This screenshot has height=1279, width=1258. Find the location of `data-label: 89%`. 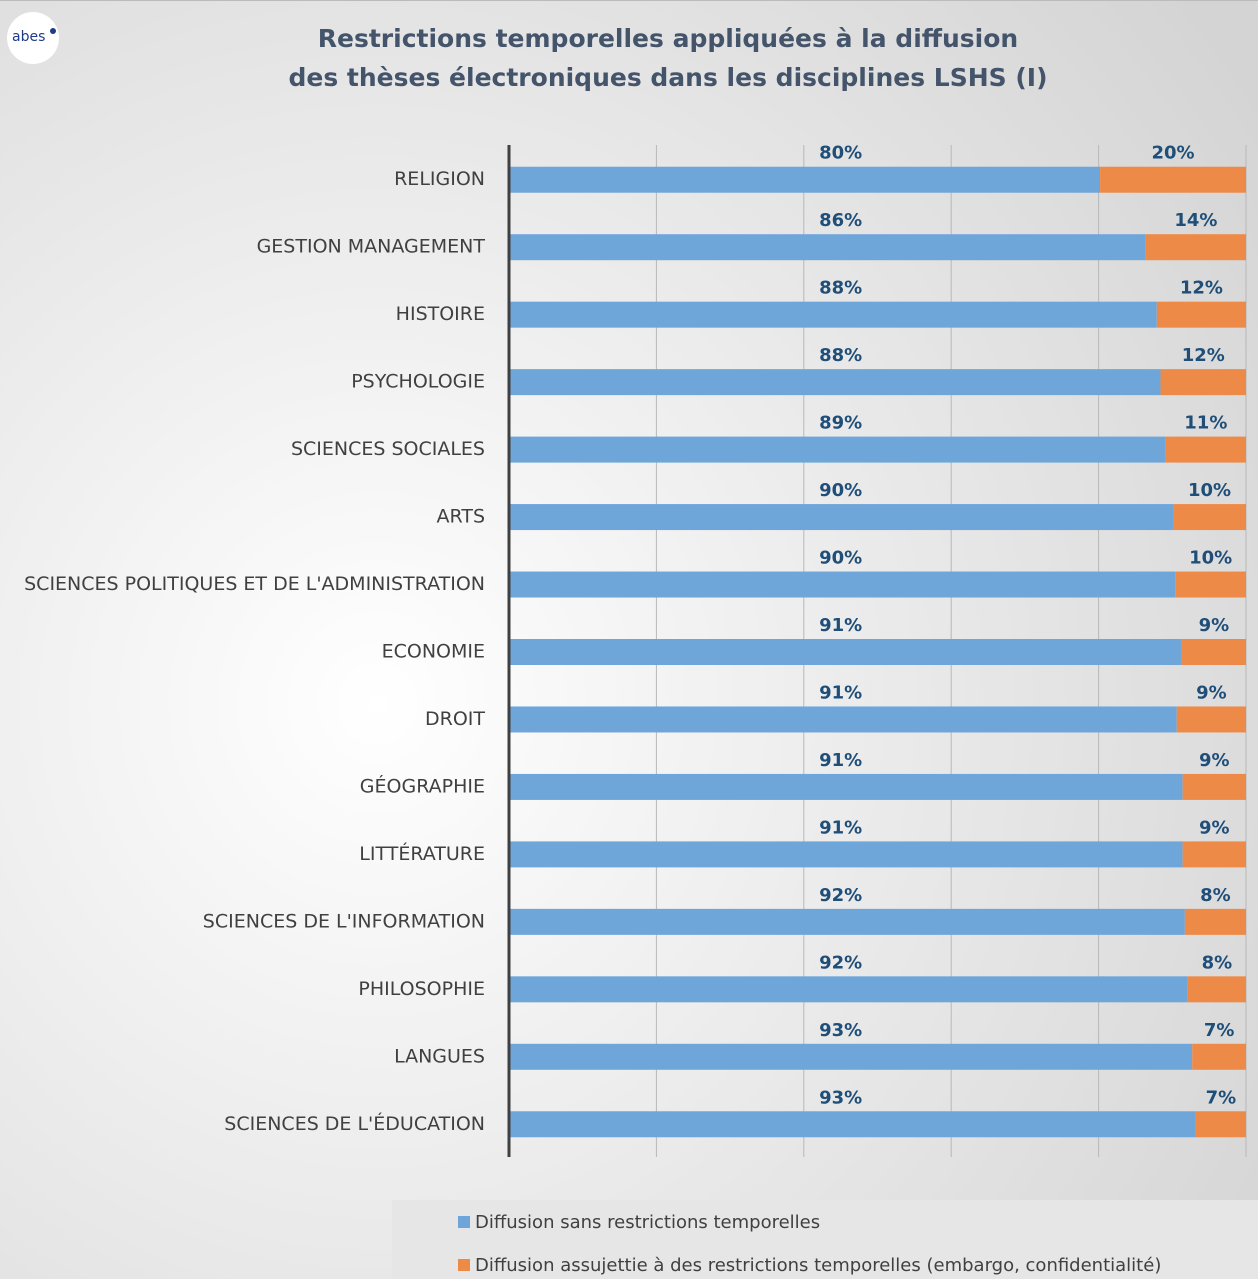

data-label: 89% is located at coordinates (840, 423).